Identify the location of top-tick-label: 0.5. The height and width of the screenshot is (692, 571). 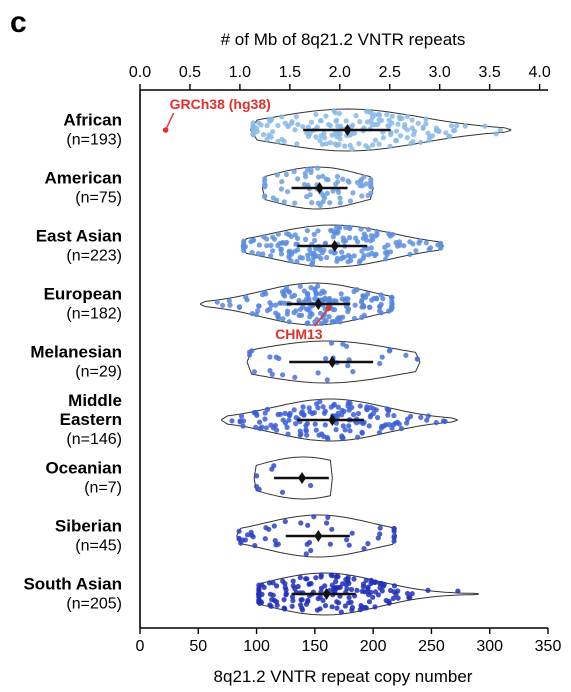
(190, 72).